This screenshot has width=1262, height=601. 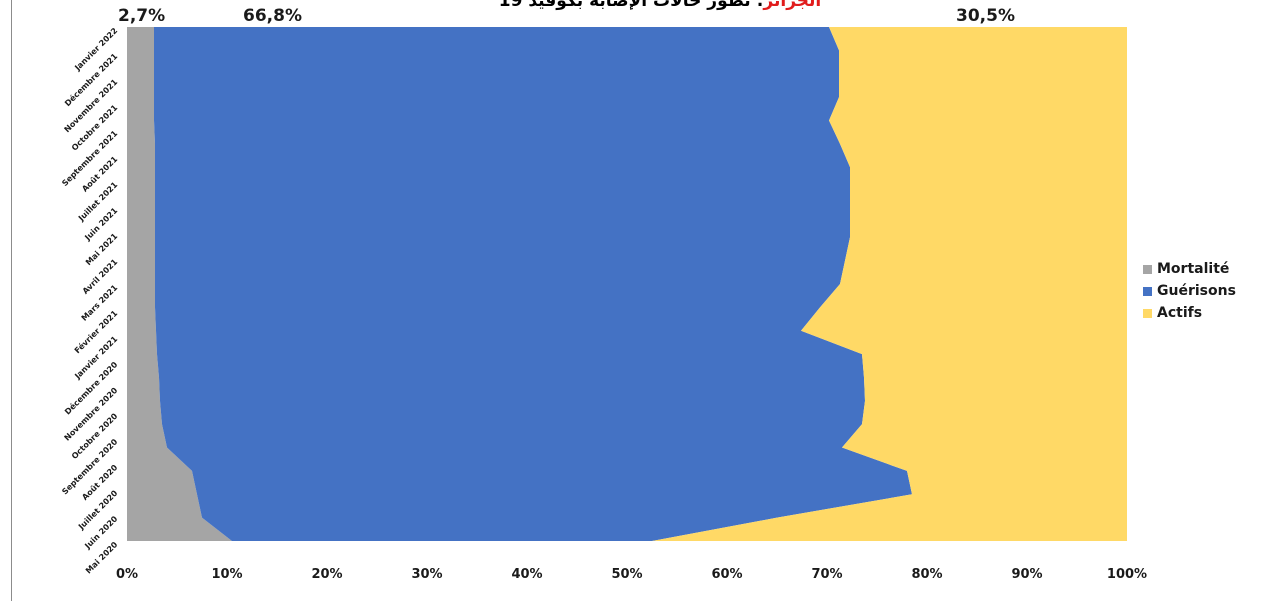 What do you see at coordinates (1147, 269) in the screenshot?
I see `legend-swatch-mortality` at bounding box center [1147, 269].